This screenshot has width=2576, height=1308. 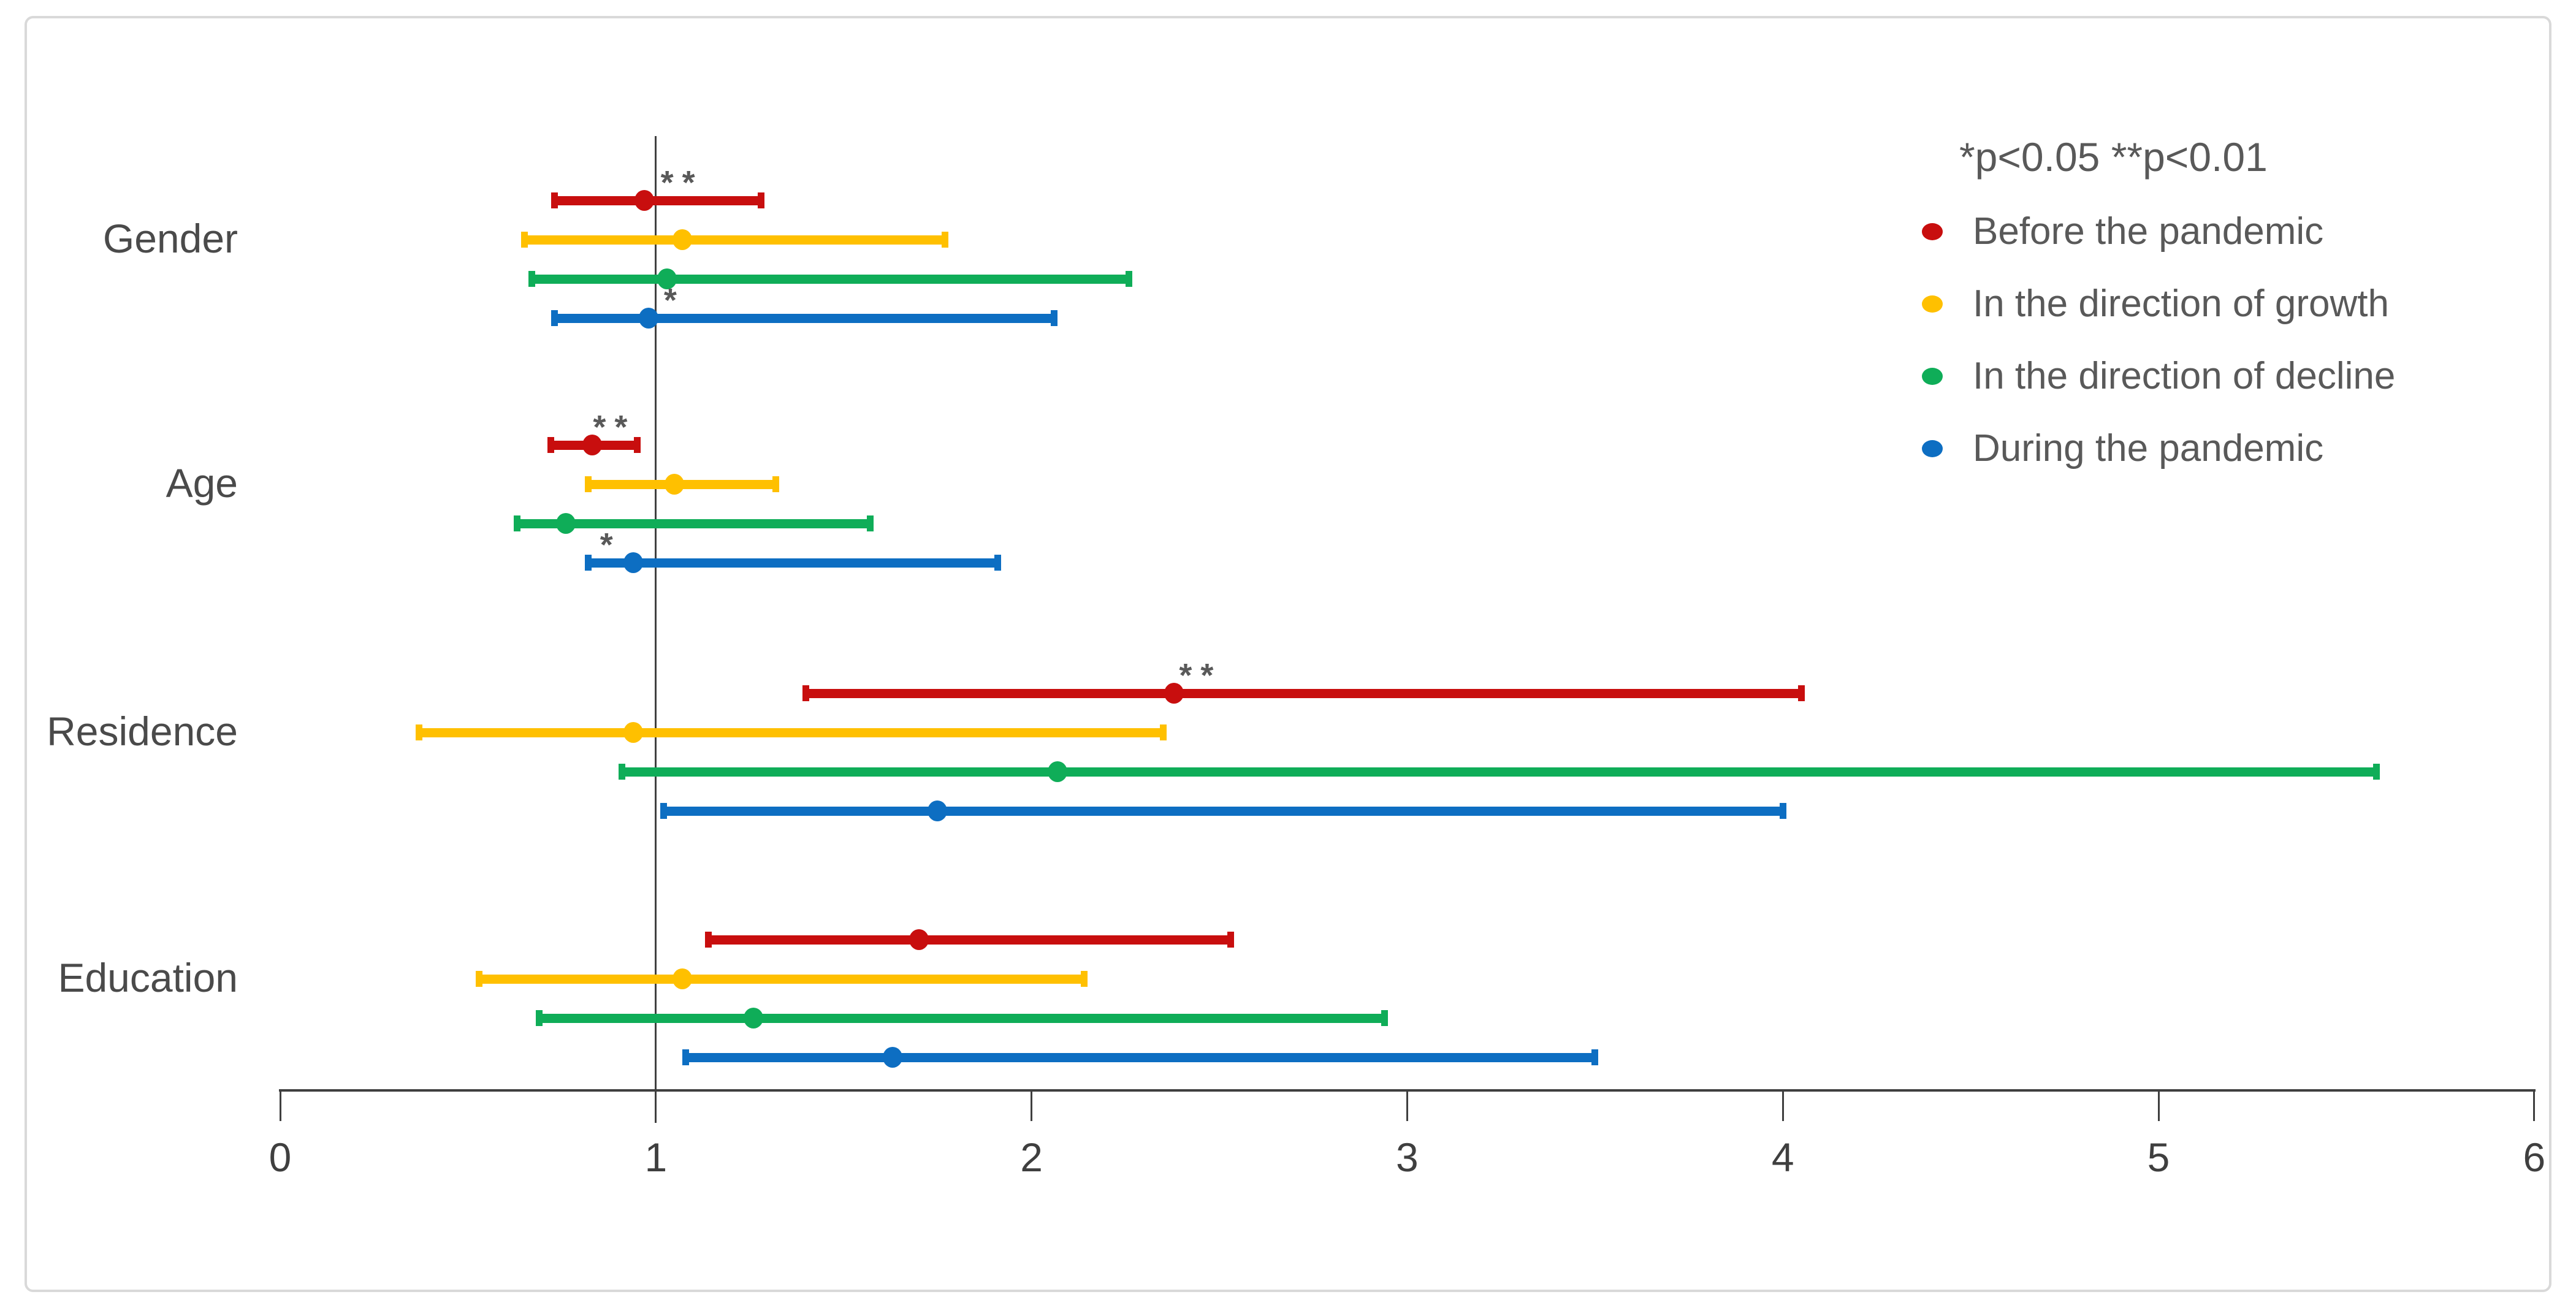 What do you see at coordinates (656, 629) in the screenshot?
I see `reference-line` at bounding box center [656, 629].